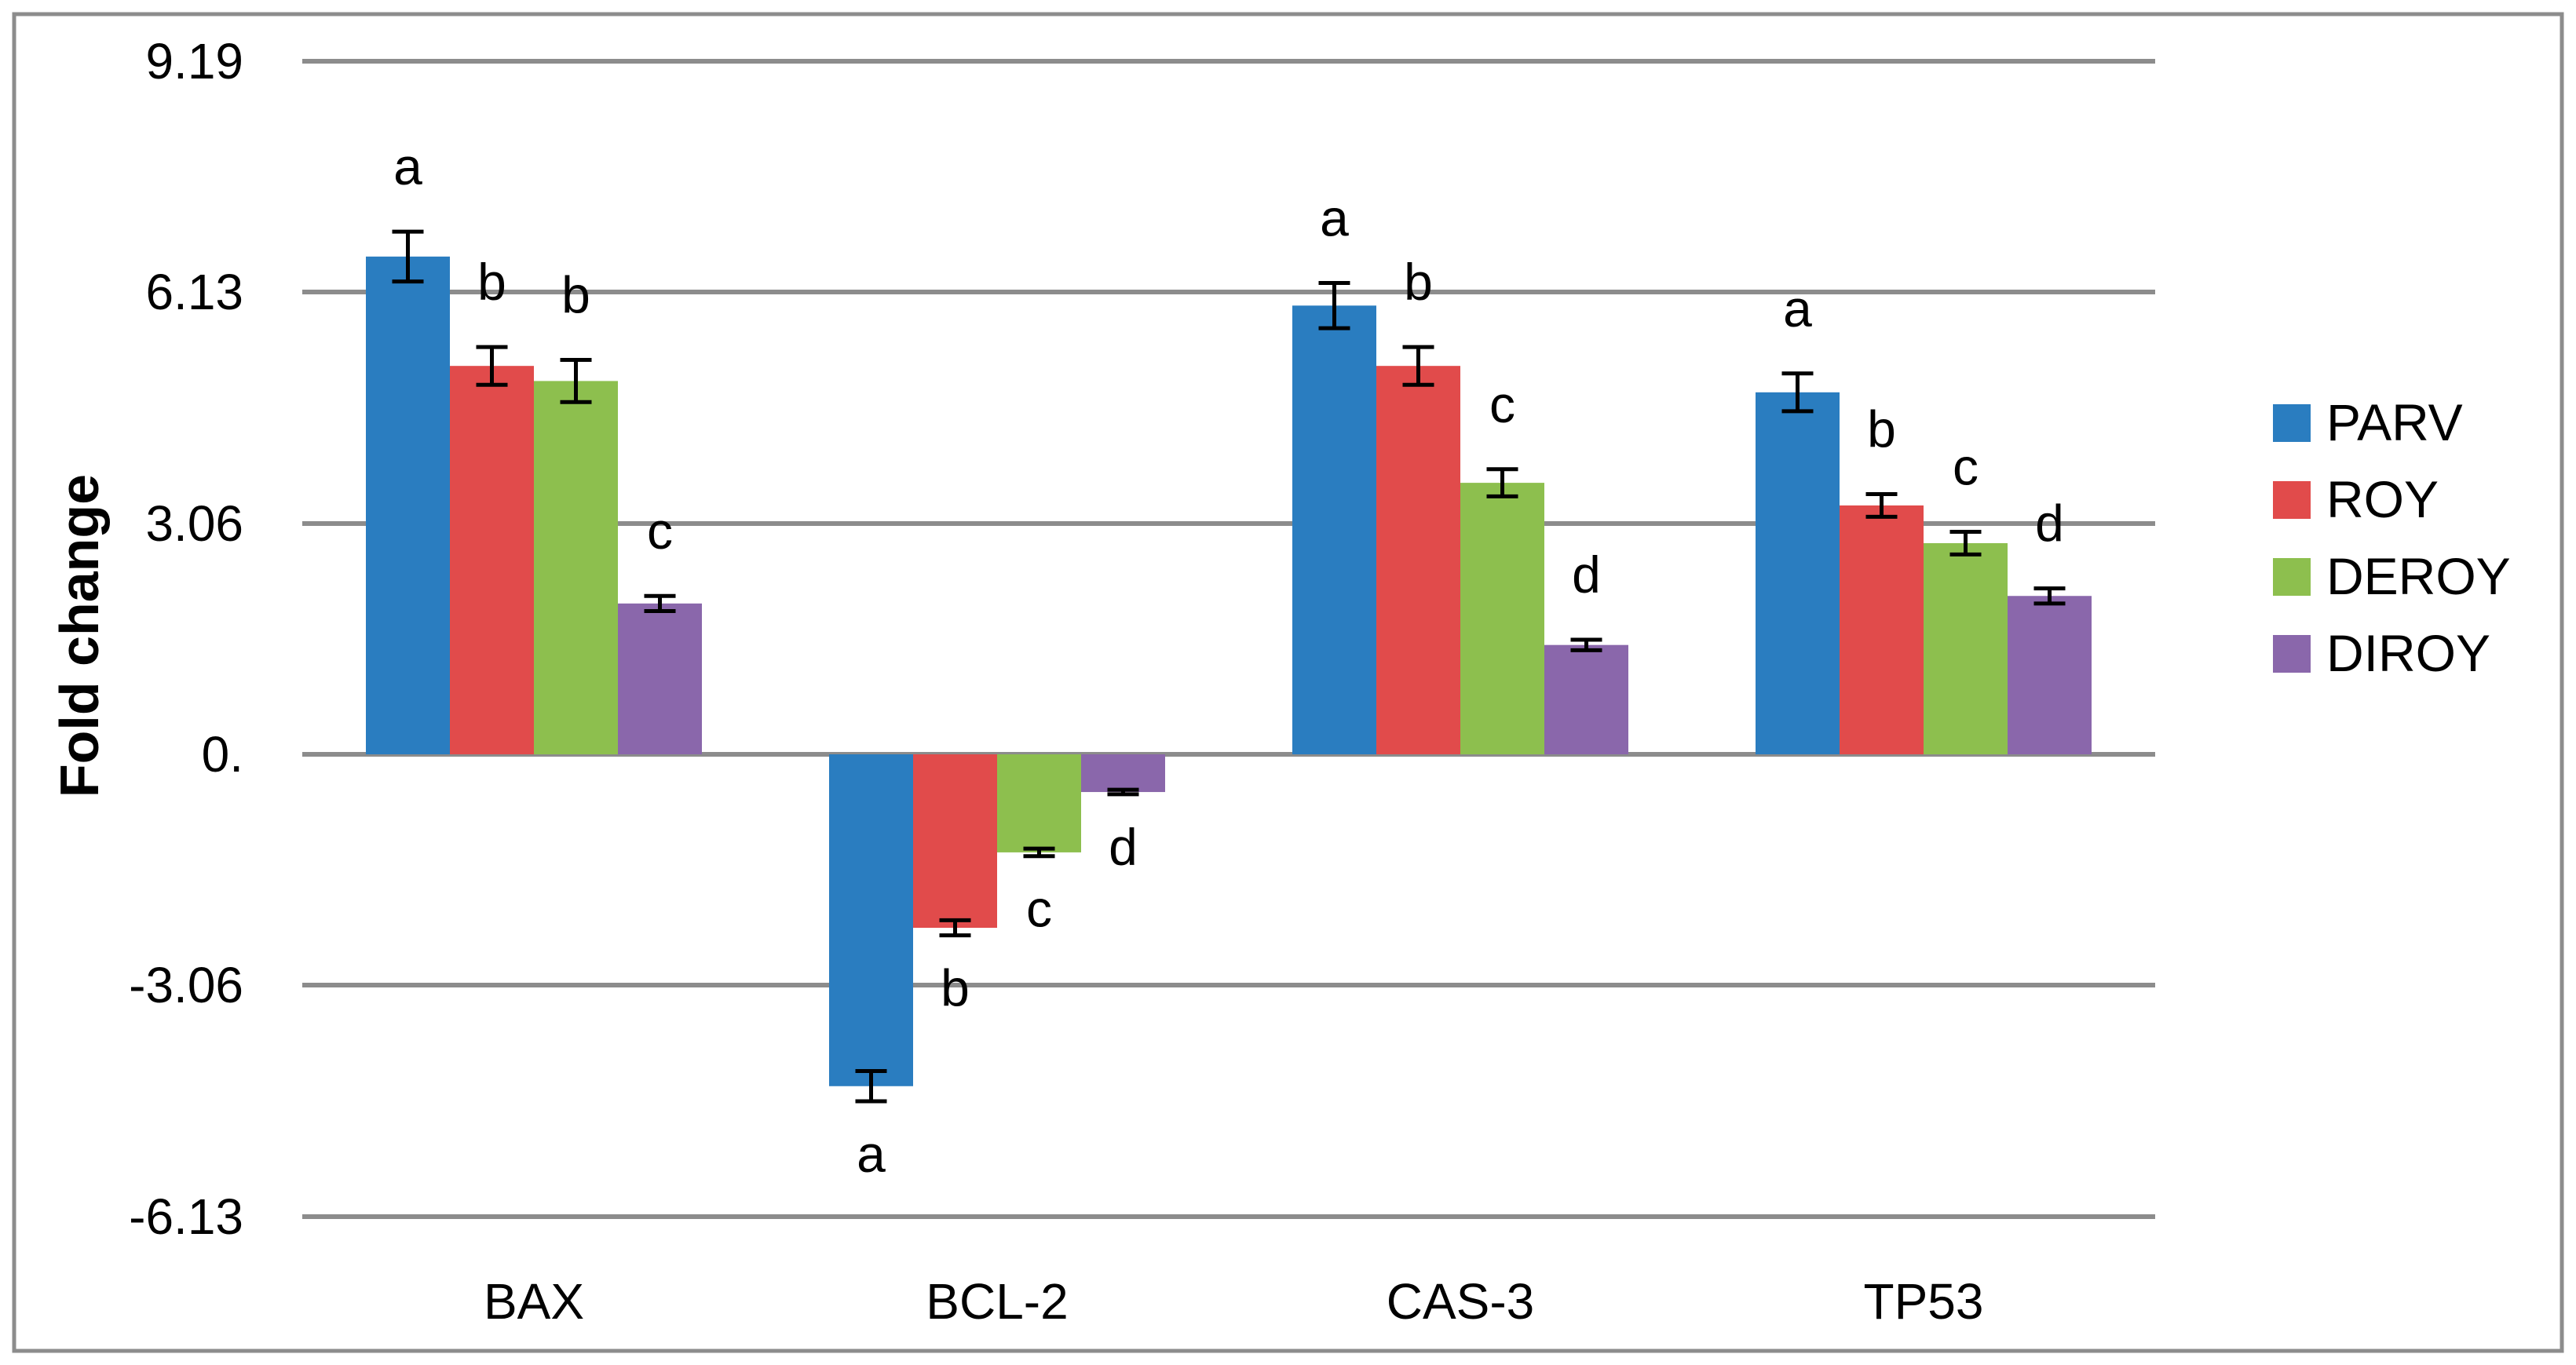 This screenshot has height=1365, width=2576. Describe the element at coordinates (194, 61) in the screenshot. I see `y-tick-label: 9.19` at that location.